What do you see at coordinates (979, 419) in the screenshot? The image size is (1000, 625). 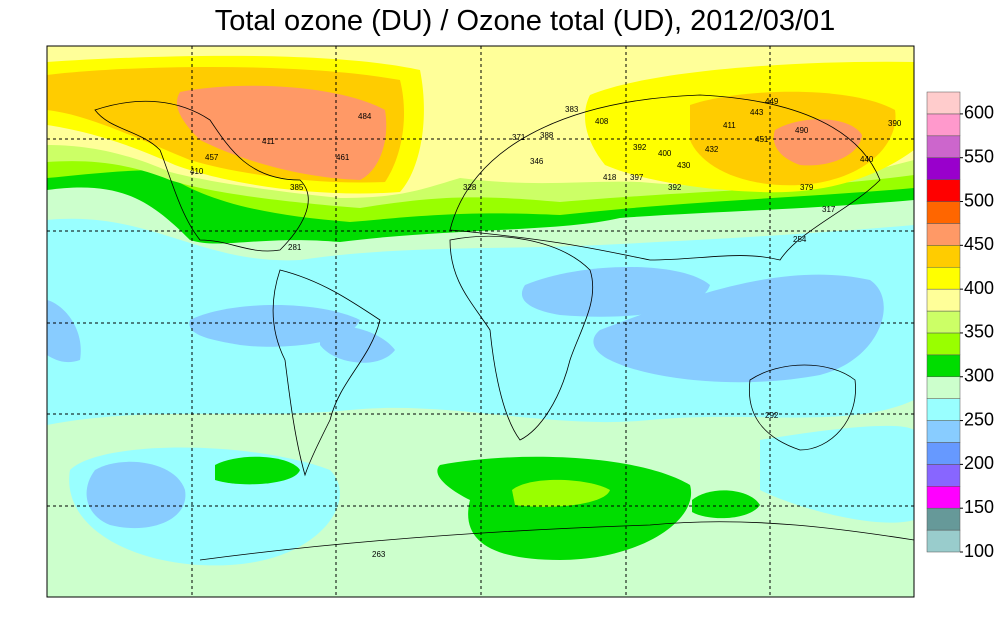 I see `colorbar-tick-label: 250` at bounding box center [979, 419].